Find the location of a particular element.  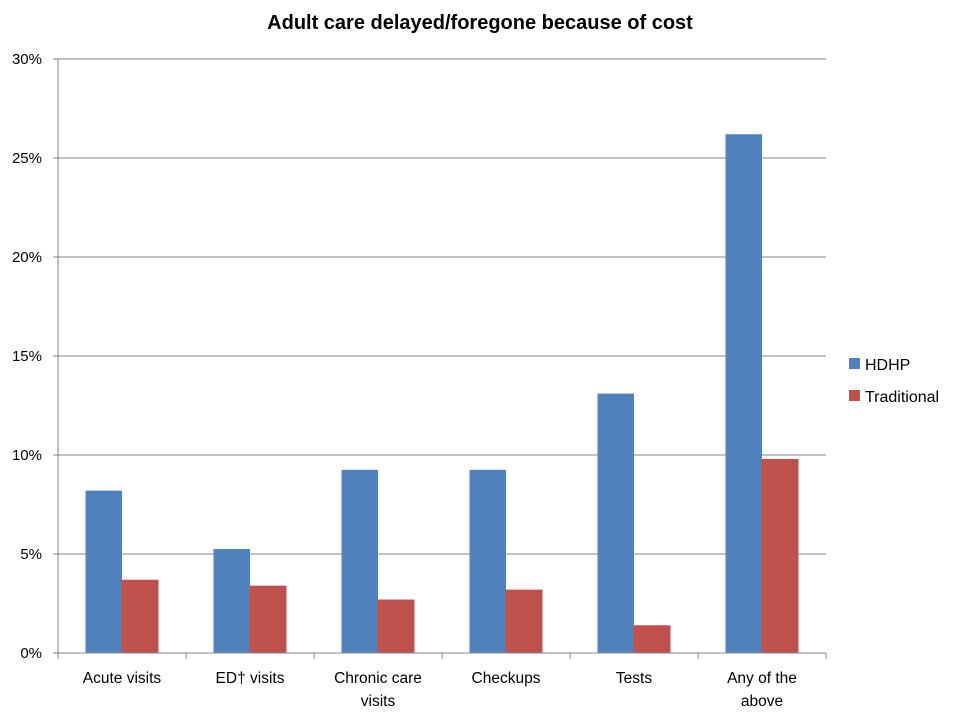

legend: HDHP Traditional is located at coordinates (894, 381).